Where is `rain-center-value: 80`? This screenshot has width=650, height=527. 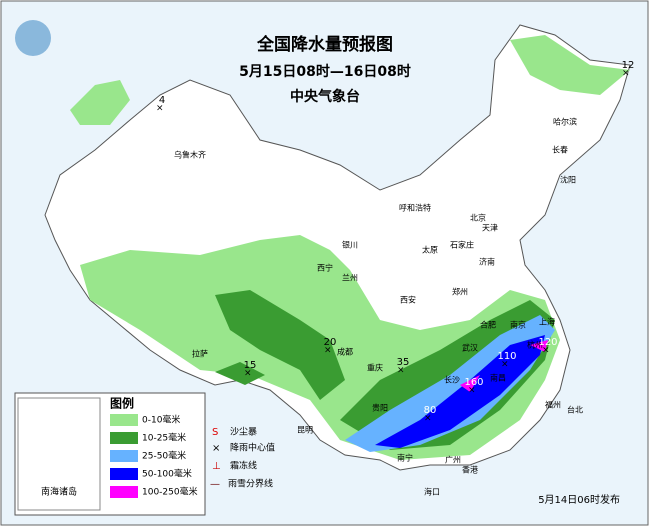 rain-center-value: 80 is located at coordinates (430, 410).